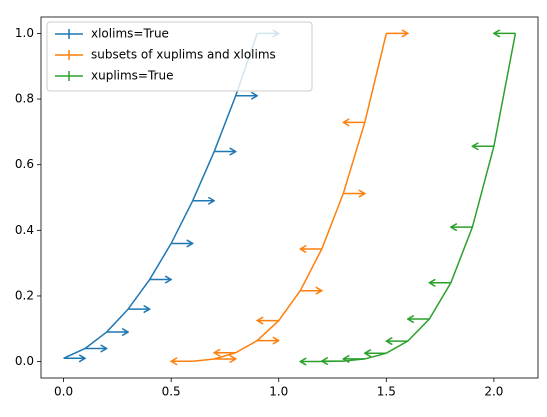 This screenshot has width=547, height=417. What do you see at coordinates (386, 392) in the screenshot?
I see `x-tick-label: 1.5` at bounding box center [386, 392].